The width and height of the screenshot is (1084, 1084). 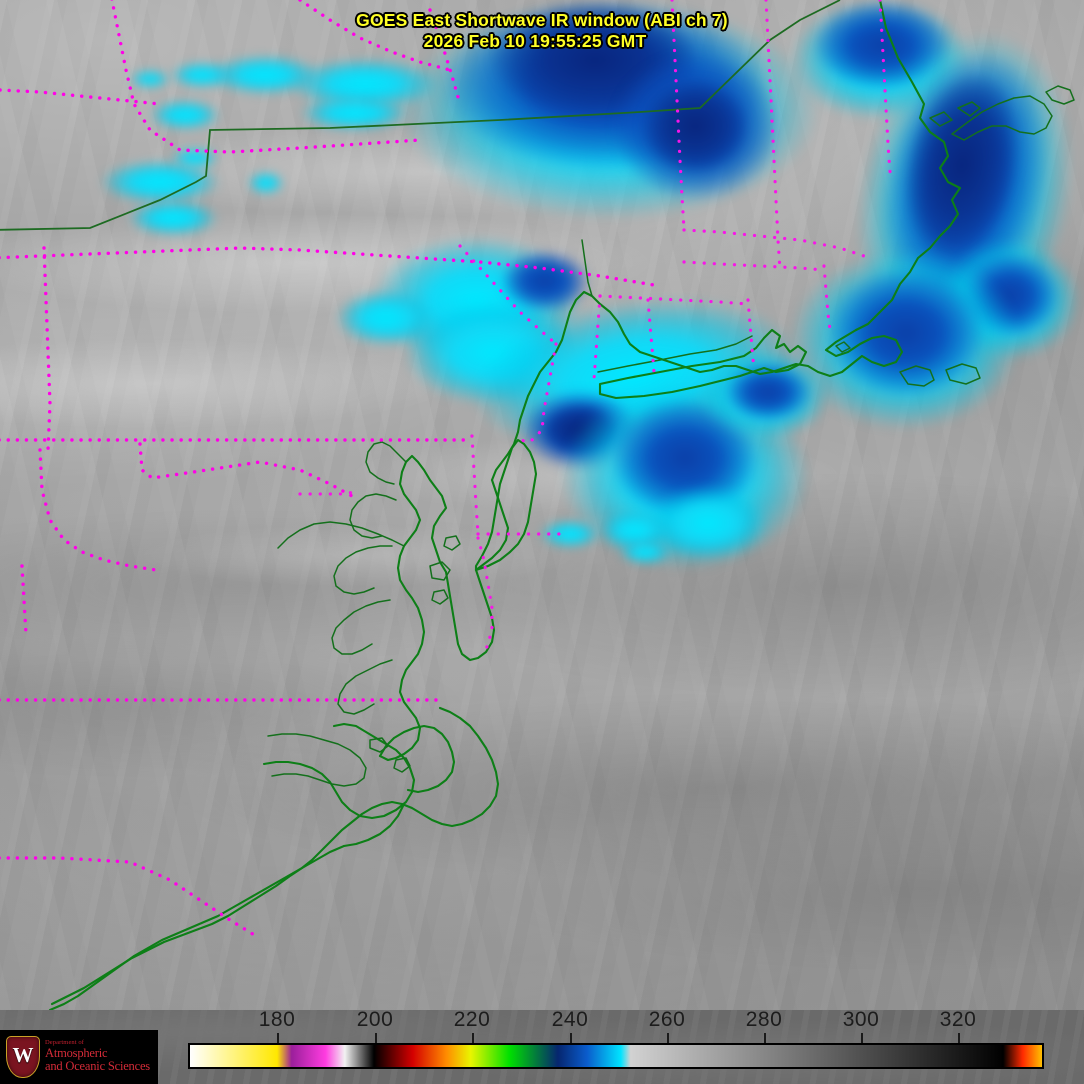 What do you see at coordinates (506, 505) in the screenshot?
I see `delmarva-coastline` at bounding box center [506, 505].